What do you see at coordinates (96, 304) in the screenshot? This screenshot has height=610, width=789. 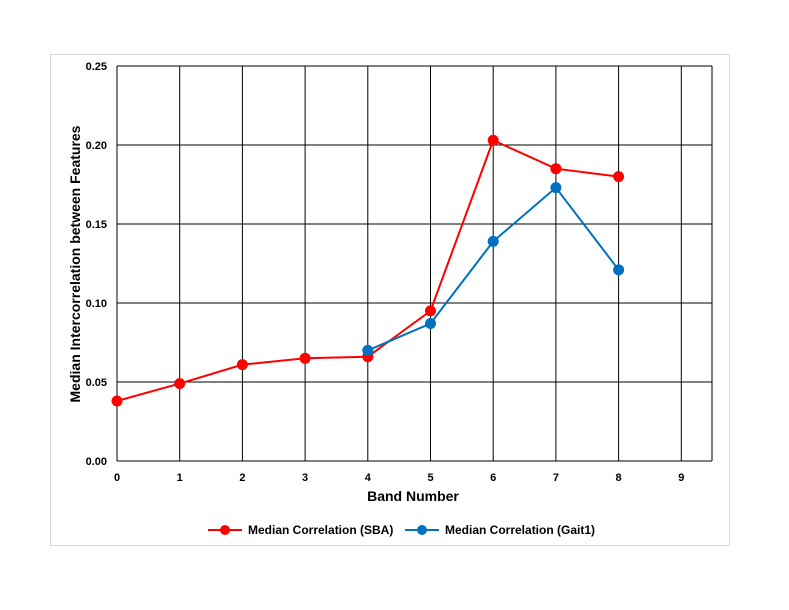 I see `y-tick-label: 0.10` at bounding box center [96, 304].